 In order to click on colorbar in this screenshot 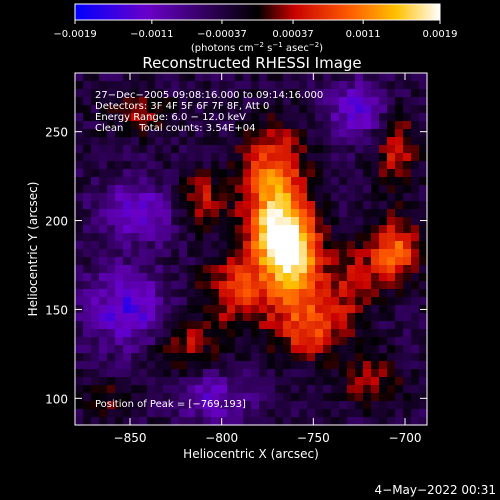, I will do `click(257, 12)`.